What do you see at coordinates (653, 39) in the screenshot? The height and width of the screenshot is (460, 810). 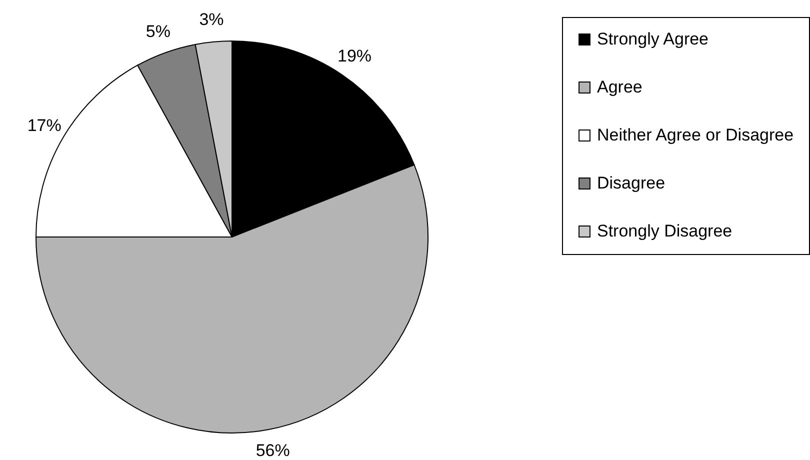 I see `legend-label: Strongly Agree` at bounding box center [653, 39].